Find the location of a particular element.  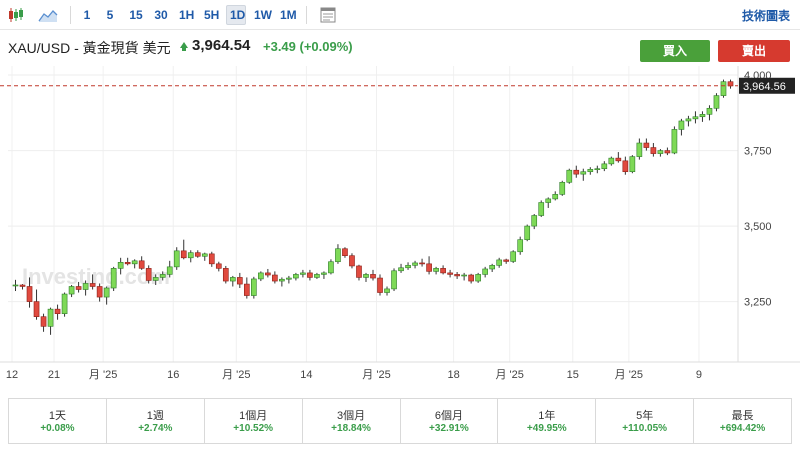

instrument-title: XAU/USD - 黃金現貨 美元 is located at coordinates (89, 48).